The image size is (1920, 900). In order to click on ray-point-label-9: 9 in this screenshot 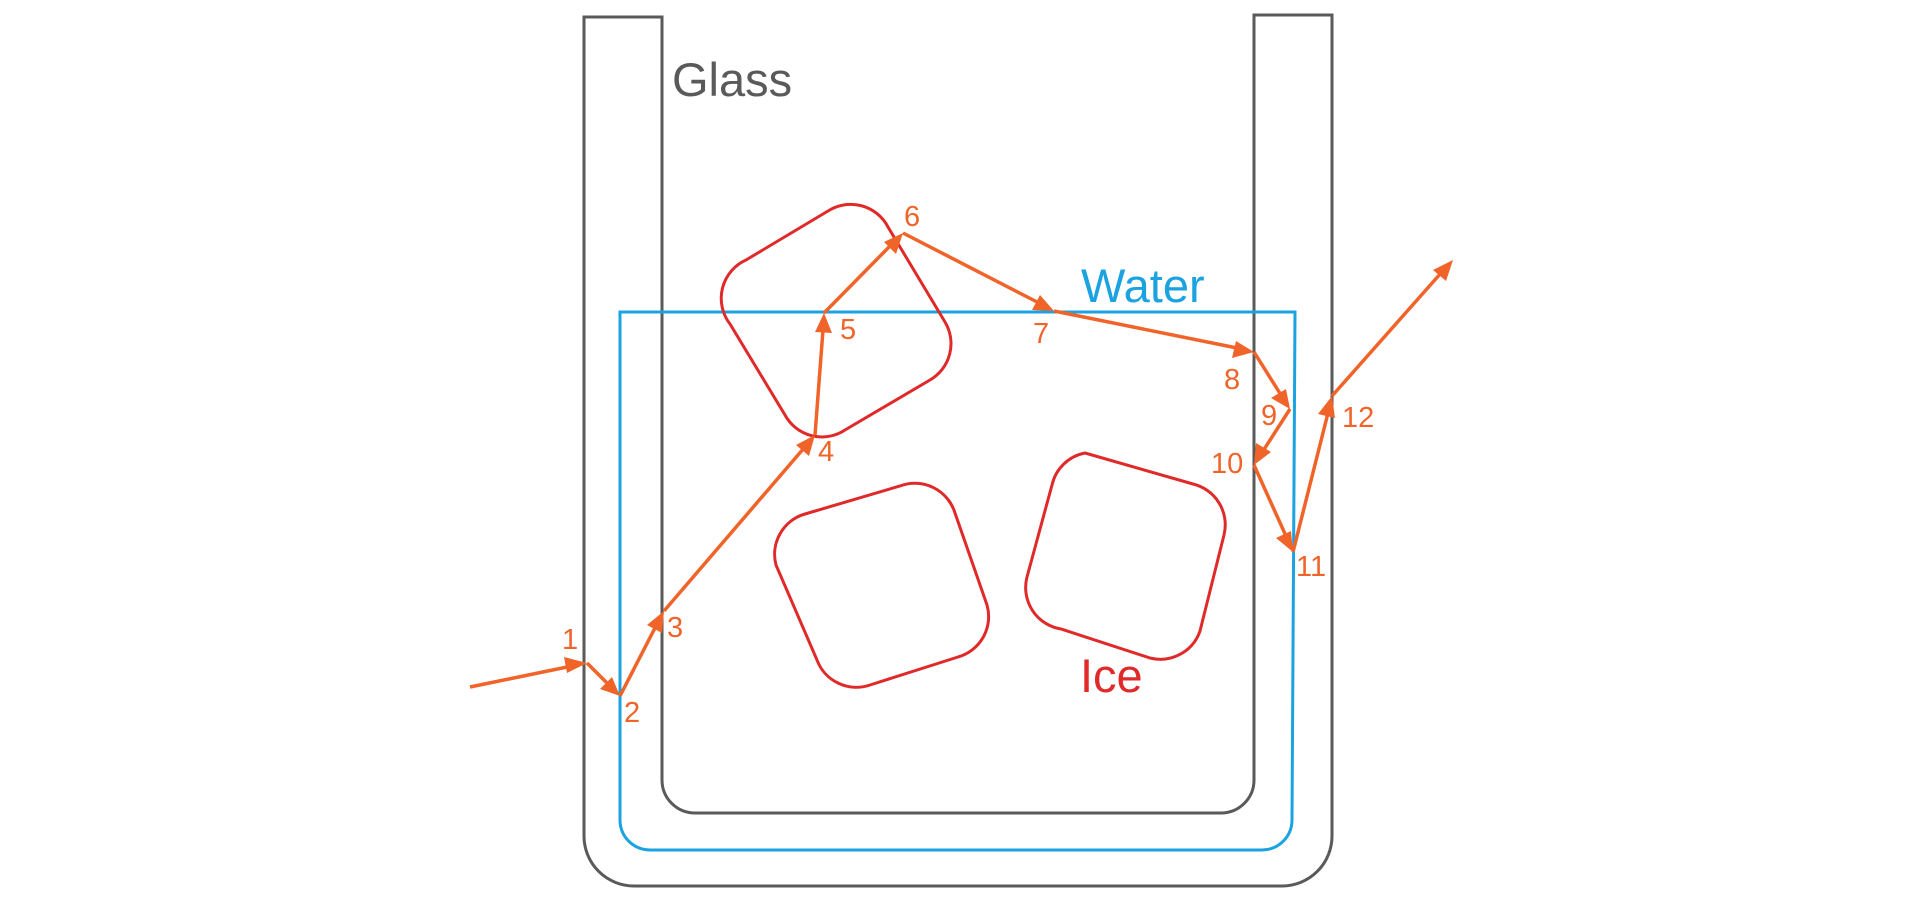, I will do `click(1269, 416)`.